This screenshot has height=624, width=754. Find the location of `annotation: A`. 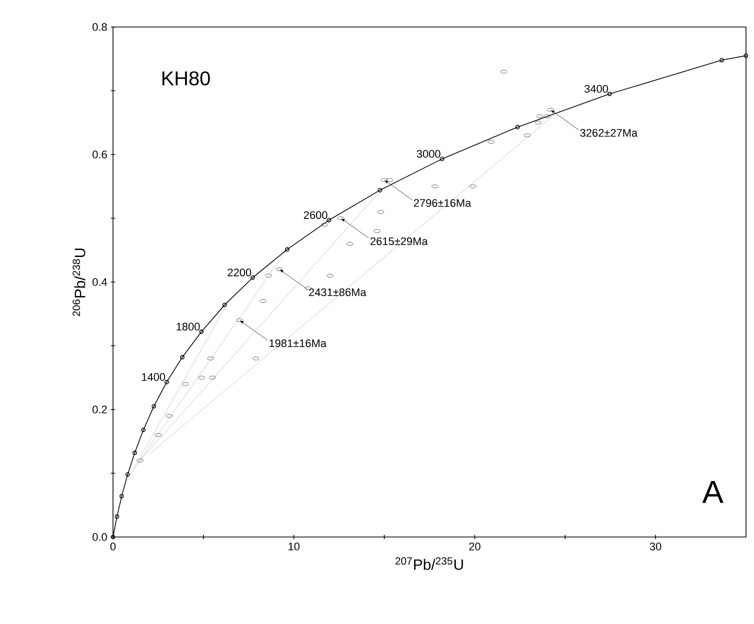

annotation: A is located at coordinates (713, 491).